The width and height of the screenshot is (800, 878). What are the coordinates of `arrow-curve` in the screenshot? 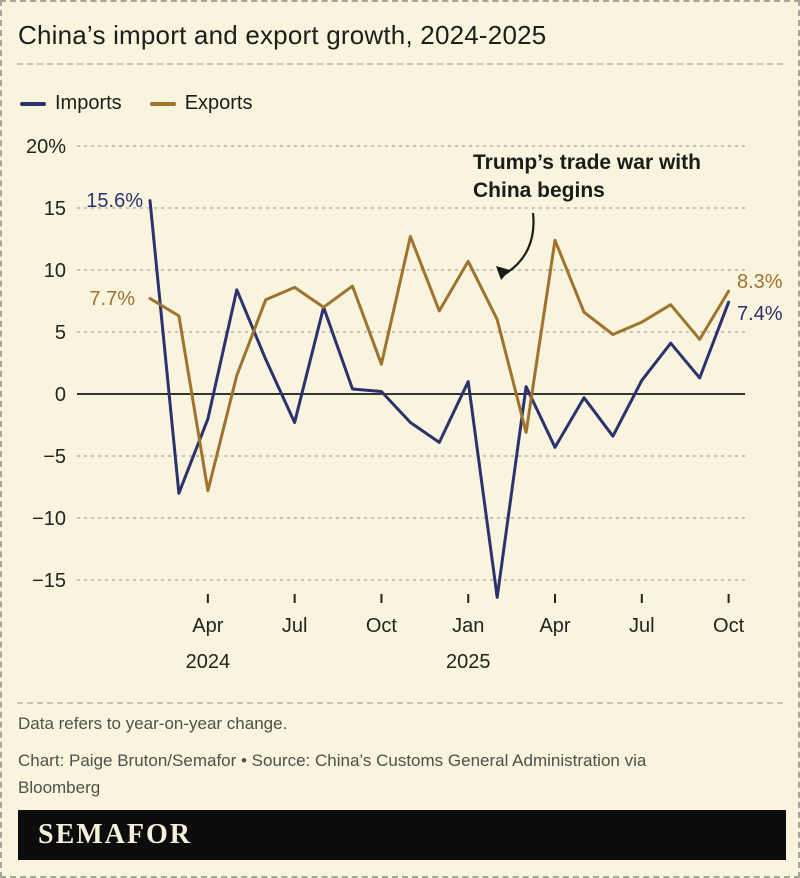 It's located at (519, 243).